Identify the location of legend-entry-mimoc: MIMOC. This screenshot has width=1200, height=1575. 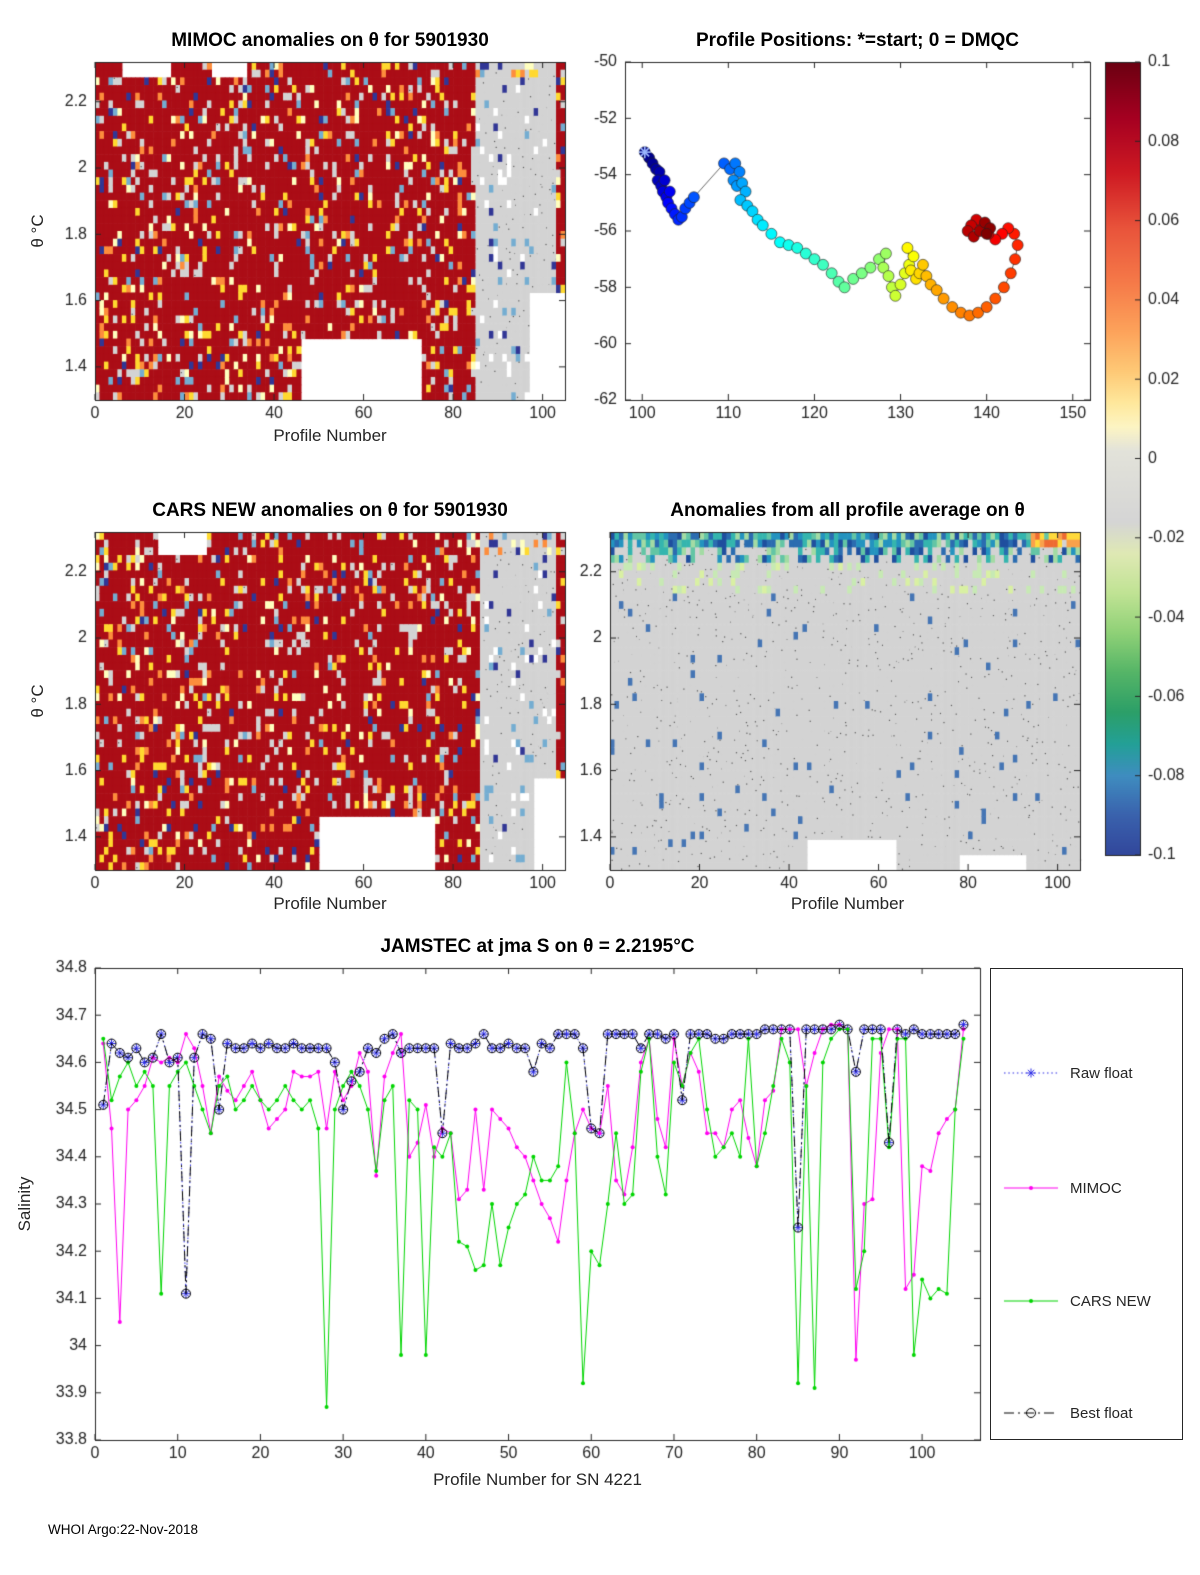
(1061, 1188).